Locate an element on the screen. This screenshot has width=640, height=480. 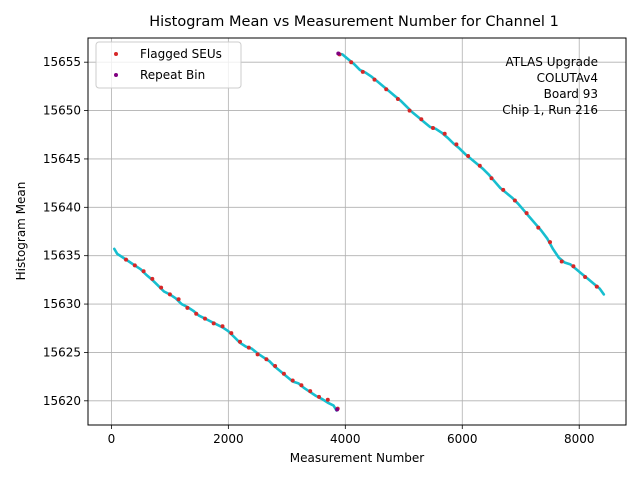
y-tick-label: 15630 is located at coordinates (62, 304).